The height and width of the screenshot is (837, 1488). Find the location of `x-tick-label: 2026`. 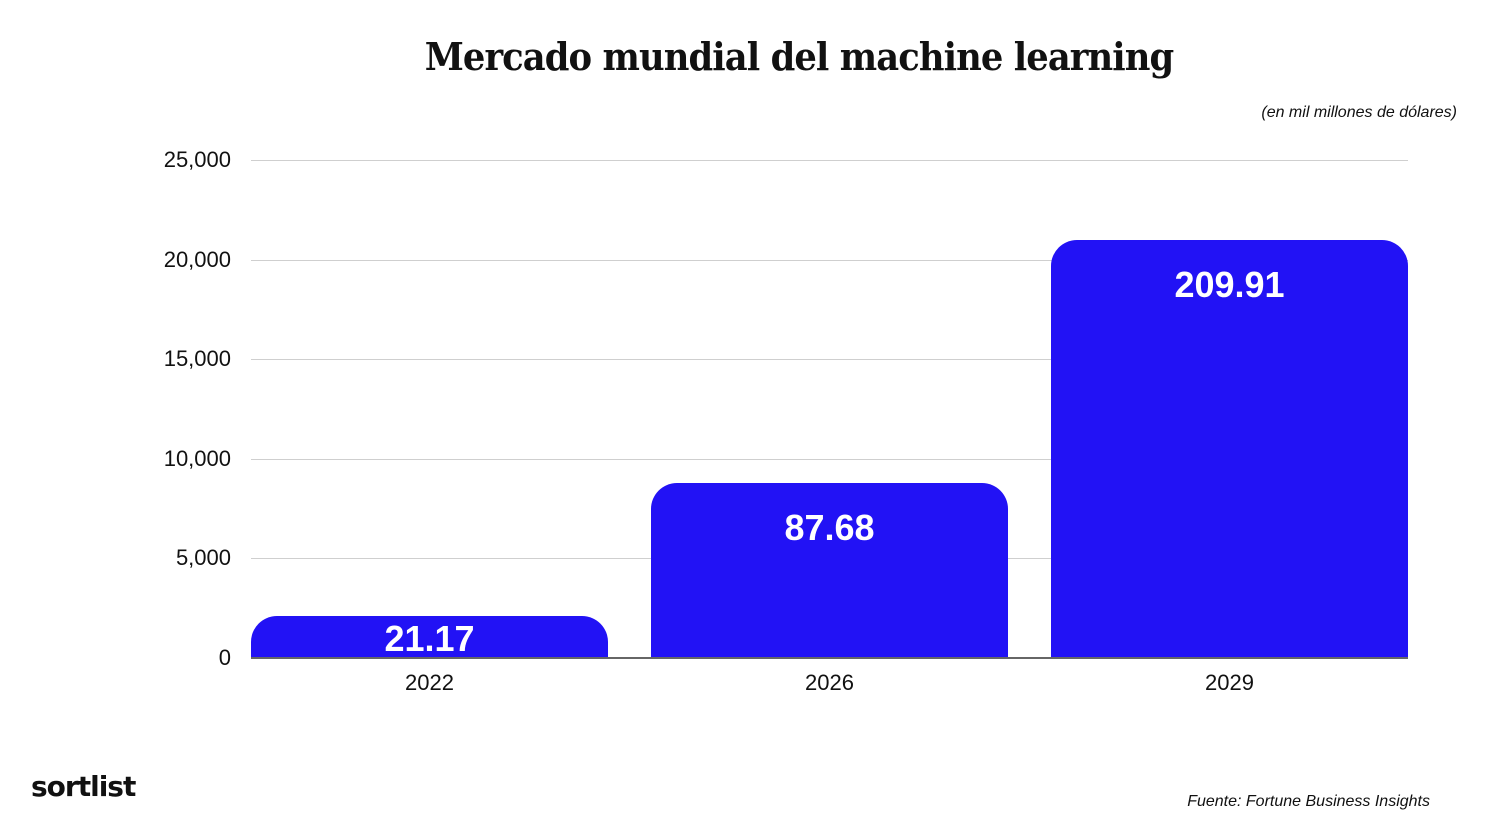

x-tick-label: 2026 is located at coordinates (829, 682).